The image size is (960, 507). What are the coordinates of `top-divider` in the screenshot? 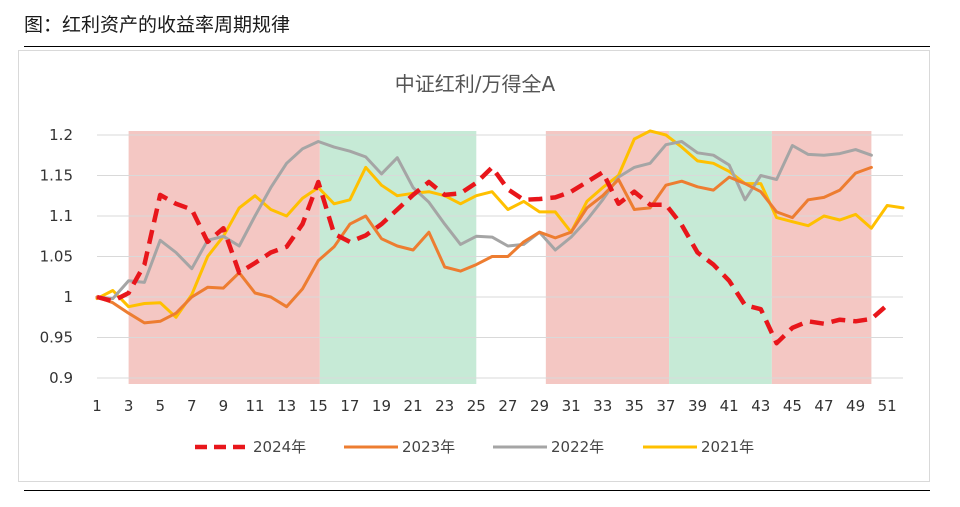 It's located at (477, 46).